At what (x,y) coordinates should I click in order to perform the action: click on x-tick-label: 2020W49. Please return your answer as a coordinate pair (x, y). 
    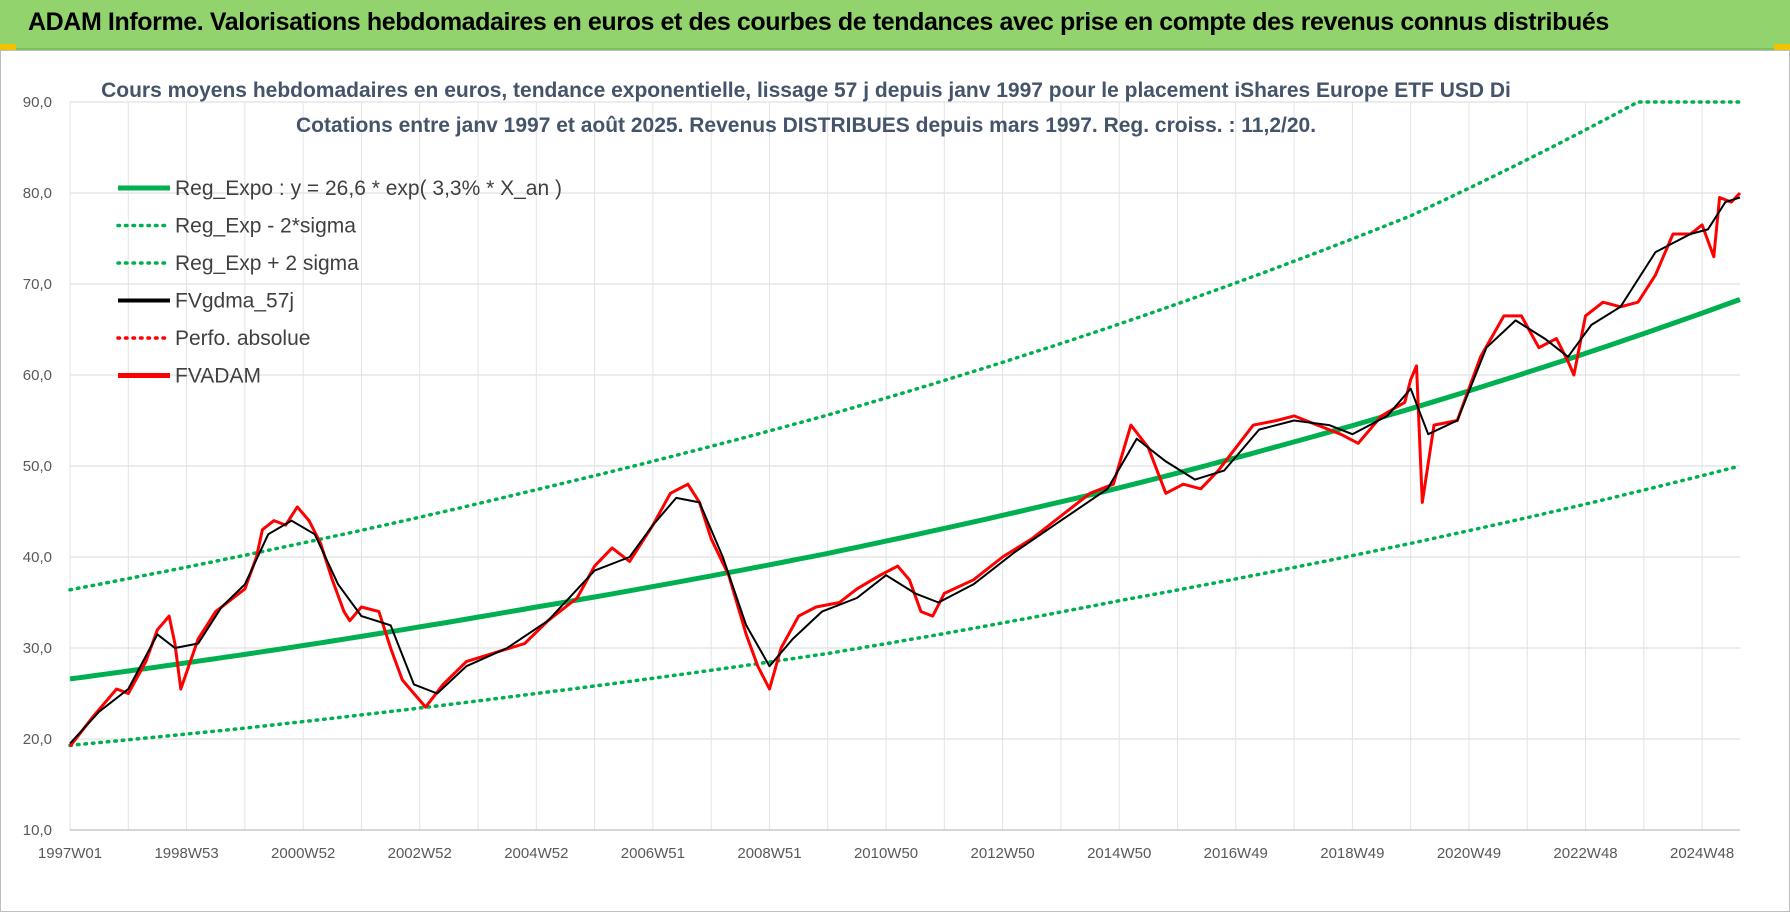
    Looking at the image, I should click on (1469, 853).